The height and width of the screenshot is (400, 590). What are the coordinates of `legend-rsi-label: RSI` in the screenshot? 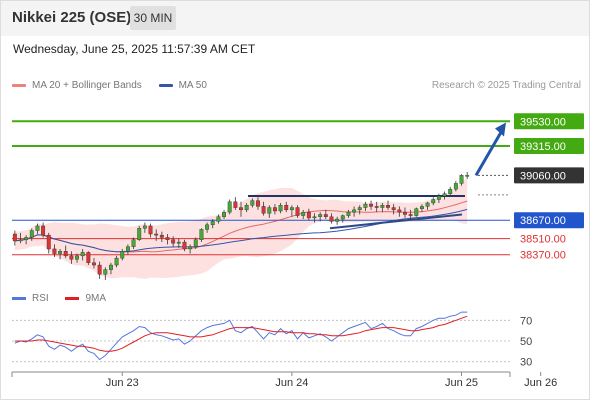 It's located at (40, 298).